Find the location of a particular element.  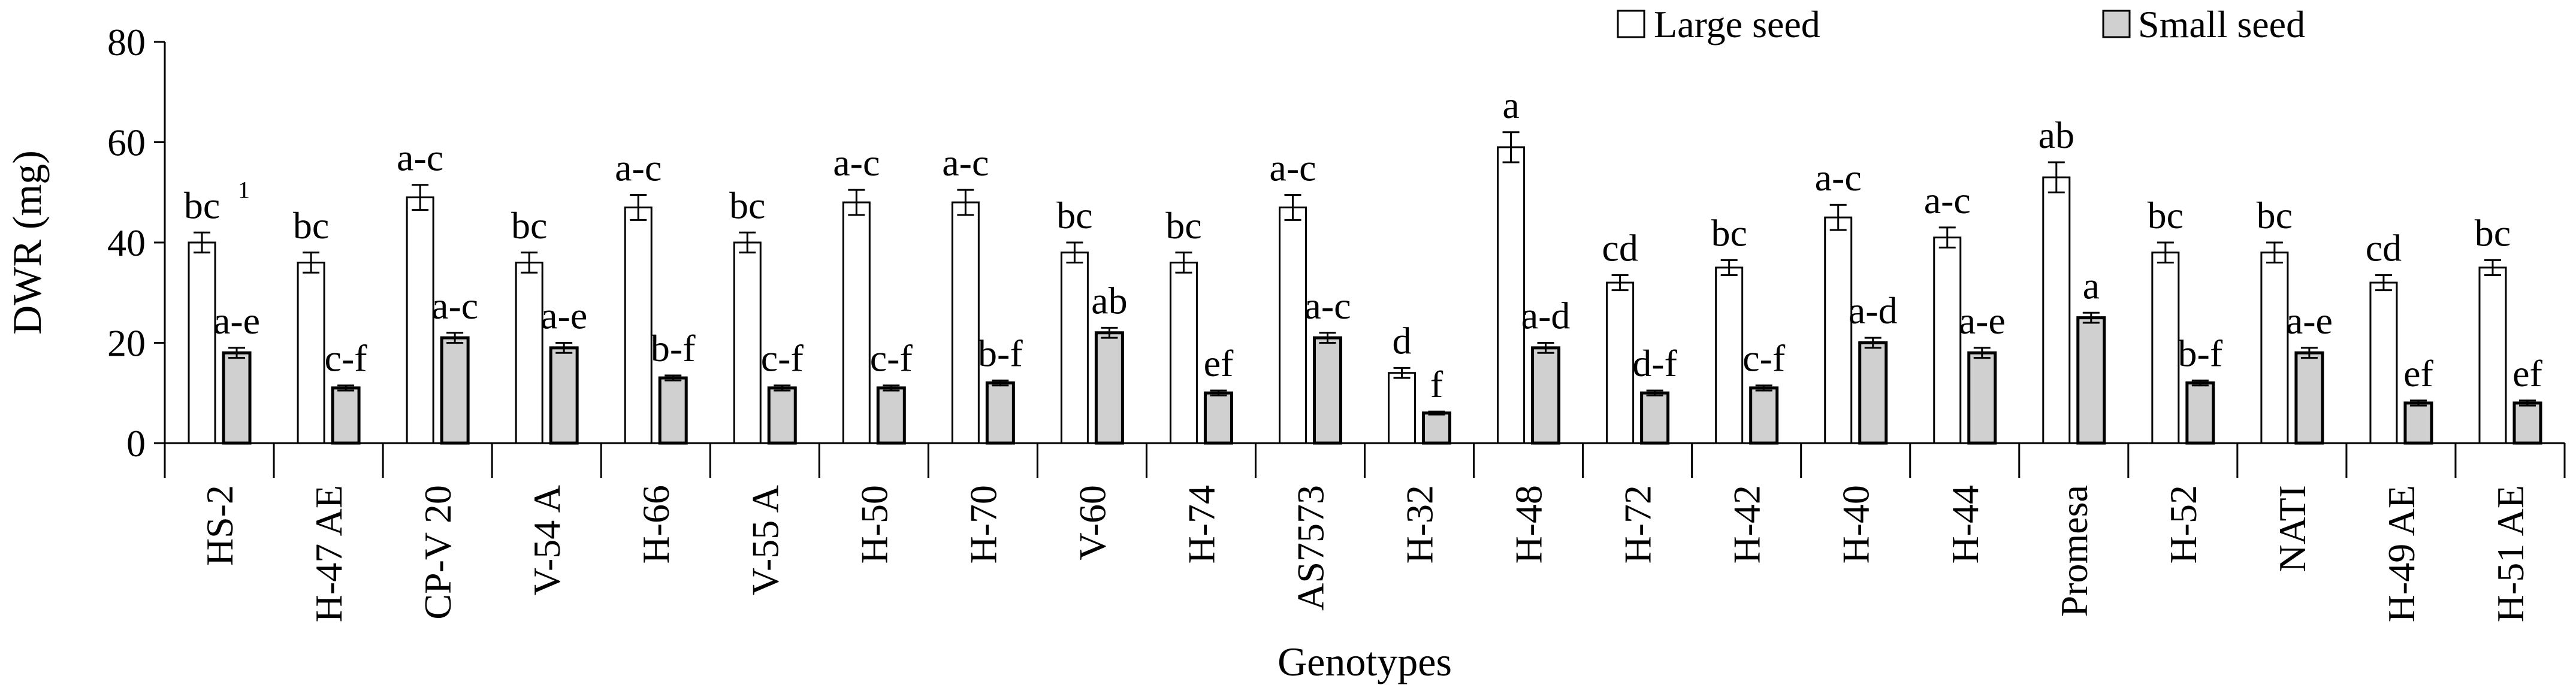

sig-label-small-h-51-ae: ef is located at coordinates (2527, 373).